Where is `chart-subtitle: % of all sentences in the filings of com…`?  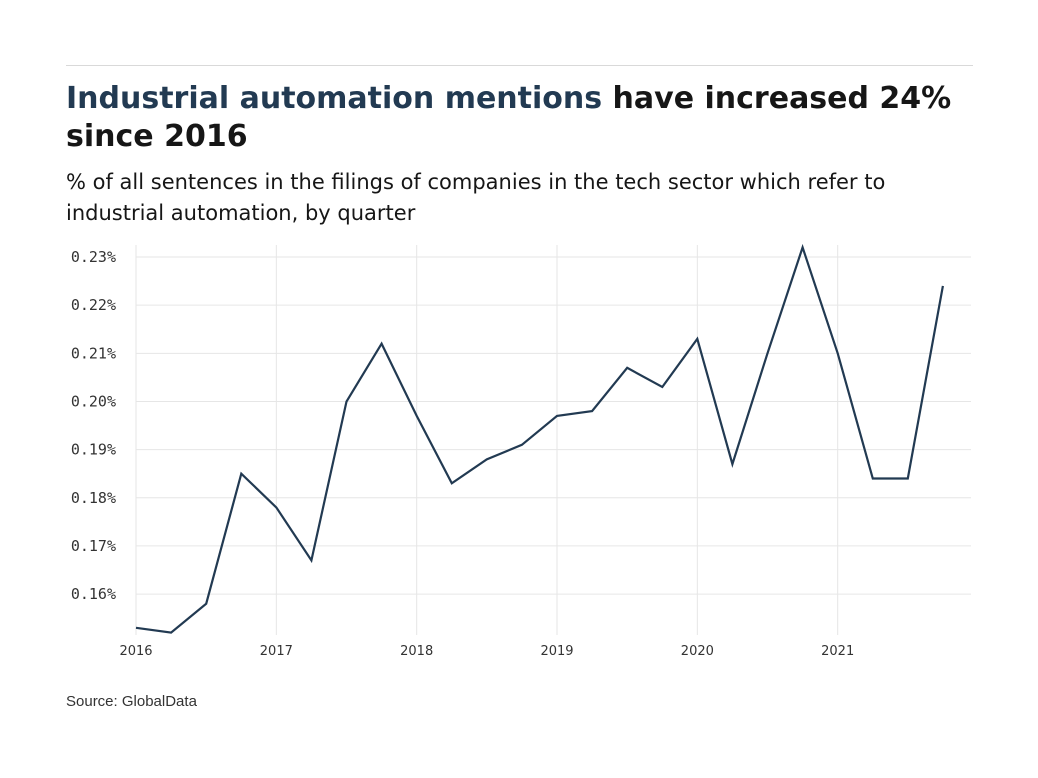
chart-subtitle: % of all sentences in the filings of com… is located at coordinates (476, 197).